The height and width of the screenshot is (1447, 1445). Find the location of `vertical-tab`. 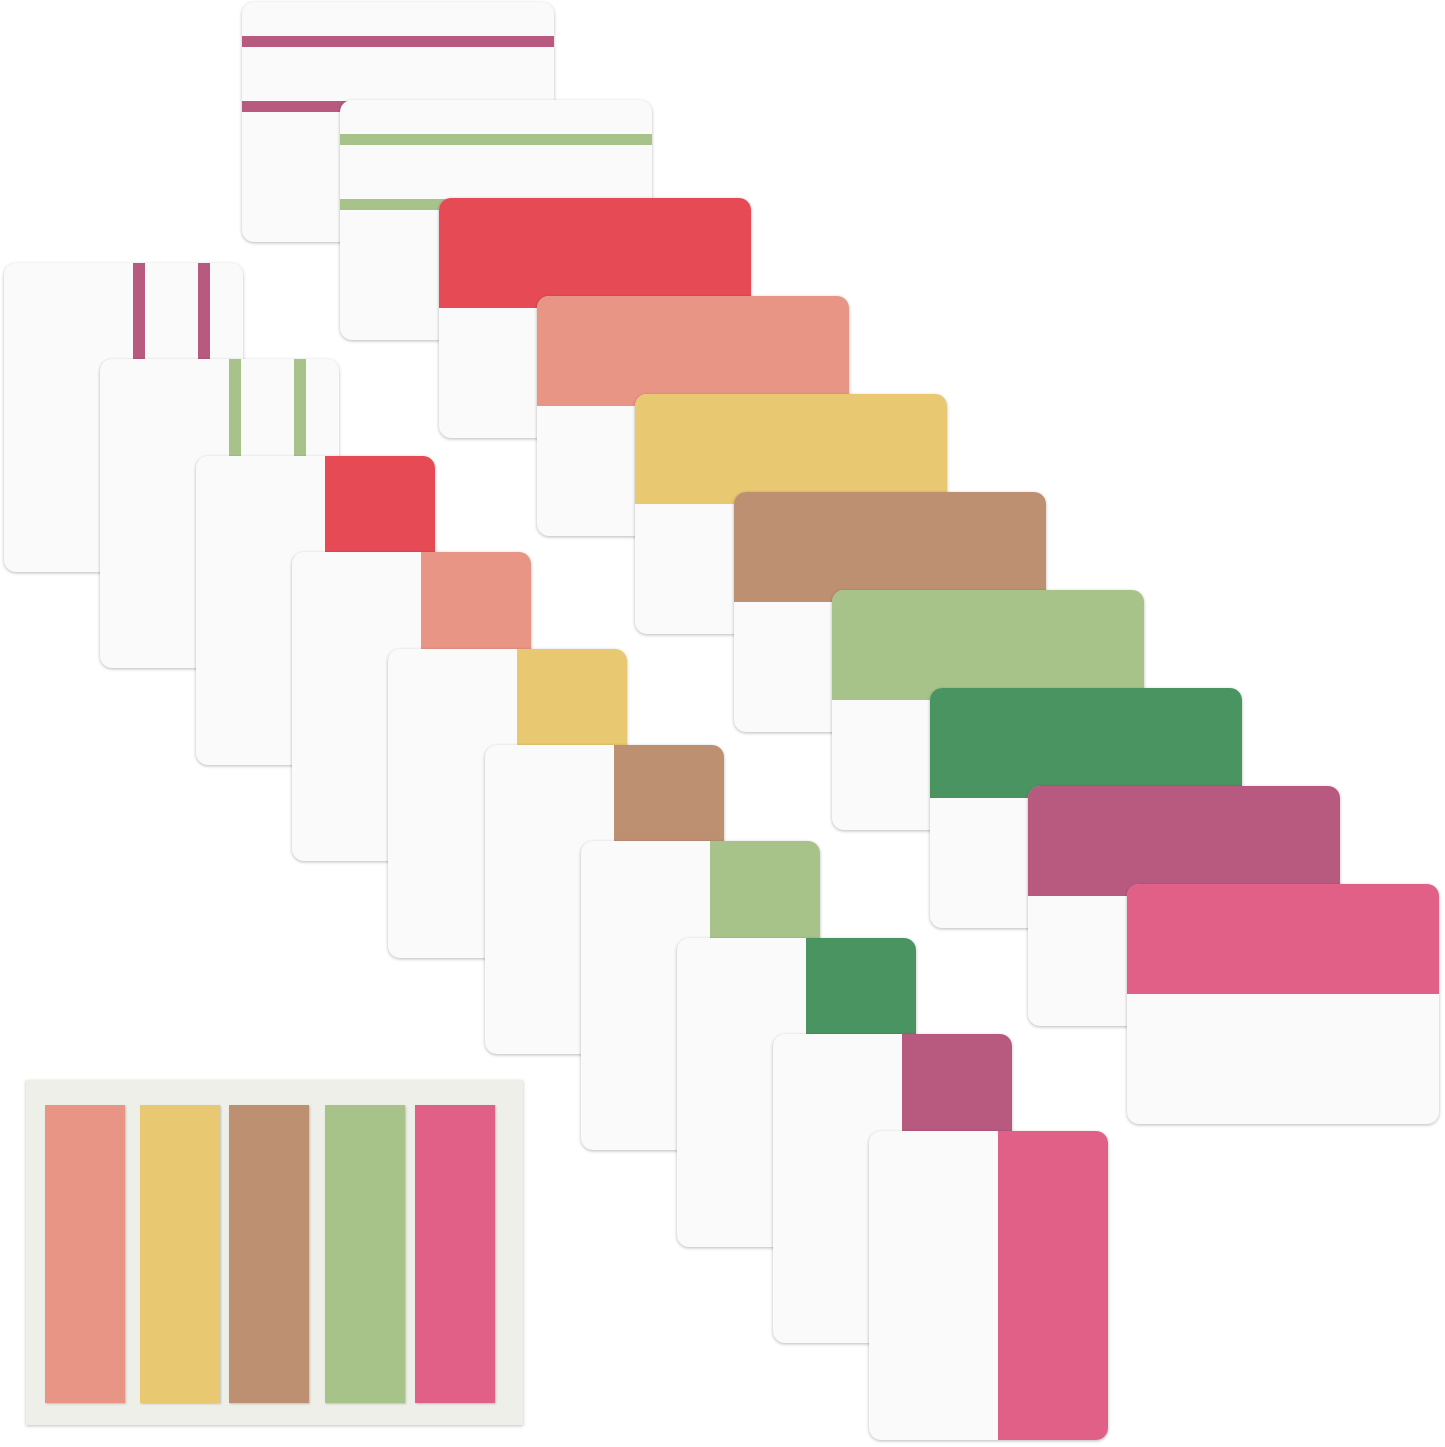

vertical-tab is located at coordinates (988, 1285).